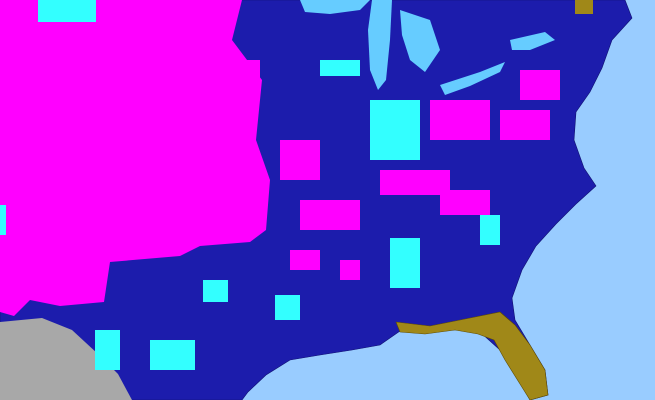  I want to click on lake-michigan, so click(380, 45).